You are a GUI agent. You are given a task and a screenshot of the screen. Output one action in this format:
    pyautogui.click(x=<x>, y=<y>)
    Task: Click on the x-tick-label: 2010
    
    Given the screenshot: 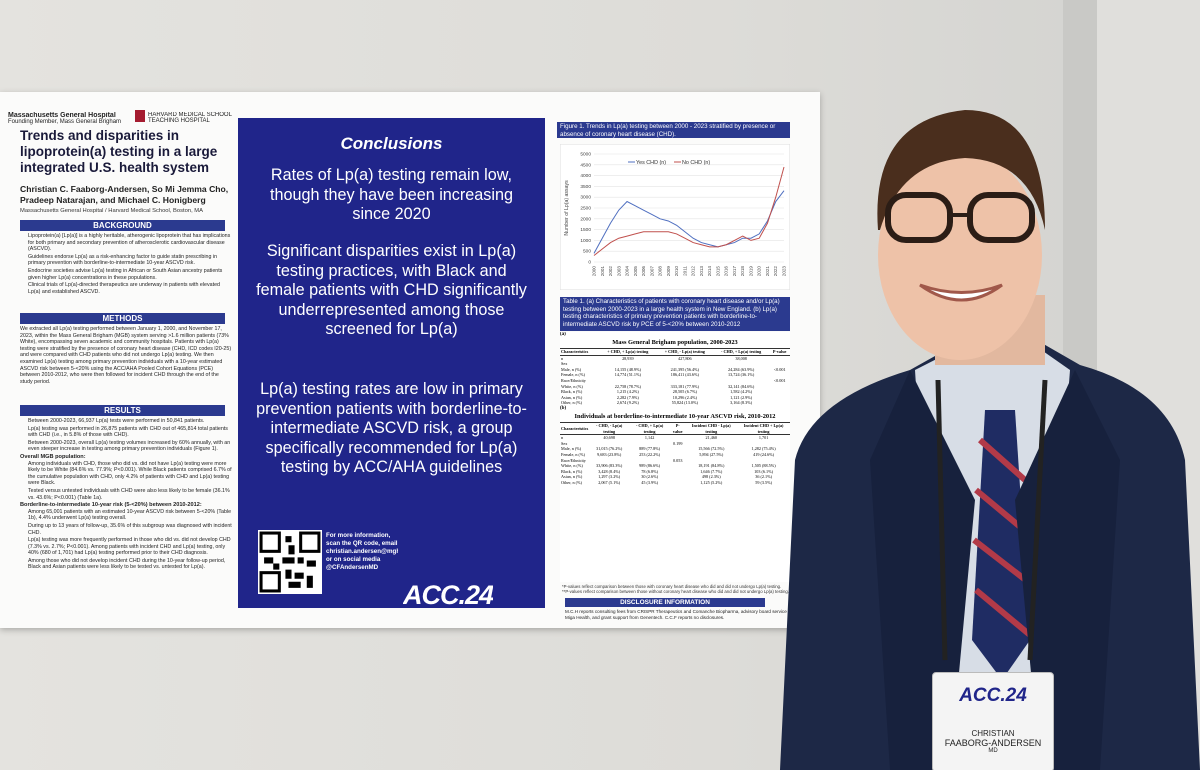 What is the action you would take?
    pyautogui.click(x=676, y=271)
    